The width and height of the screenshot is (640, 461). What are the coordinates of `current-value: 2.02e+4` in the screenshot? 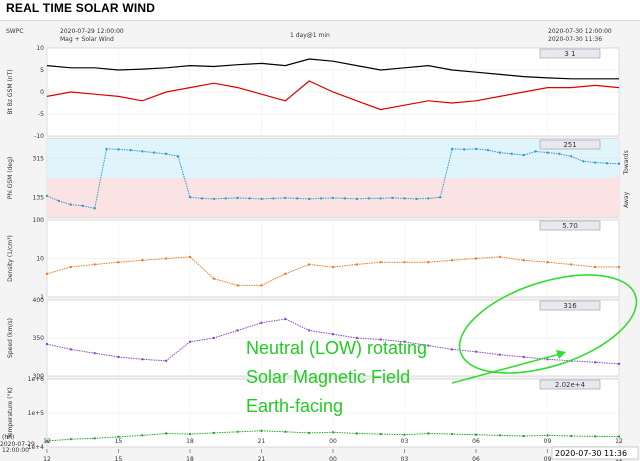 It's located at (570, 385).